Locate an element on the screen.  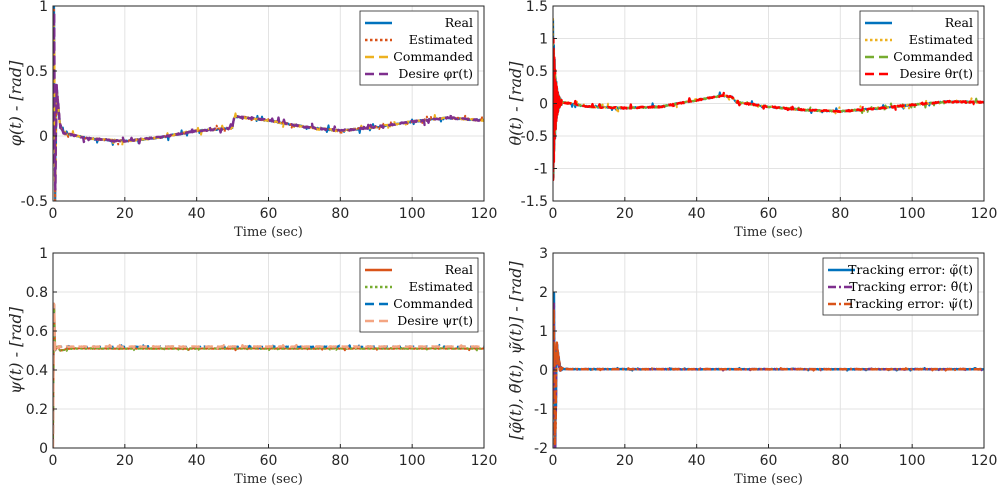
y-axis-label: [φ̃(t), θ̃(t), ψ̃(t)] - [rad] is located at coordinates (515, 350).